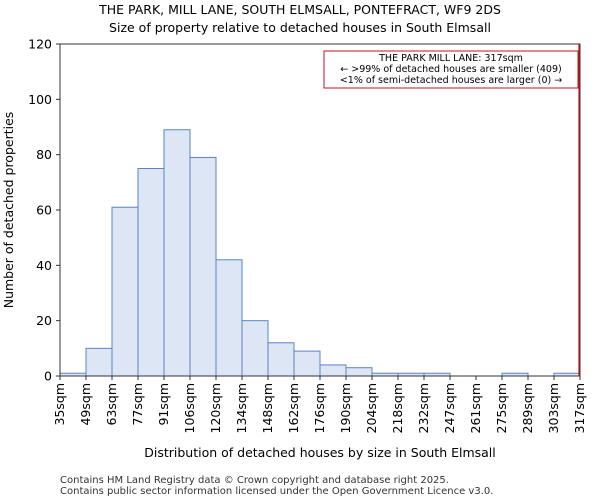 The width and height of the screenshot is (600, 500). I want to click on annotation-border, so click(451, 69).